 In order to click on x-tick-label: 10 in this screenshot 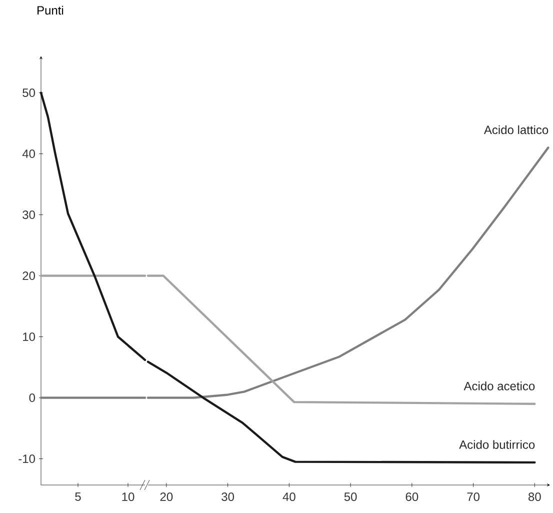, I will do `click(128, 497)`.